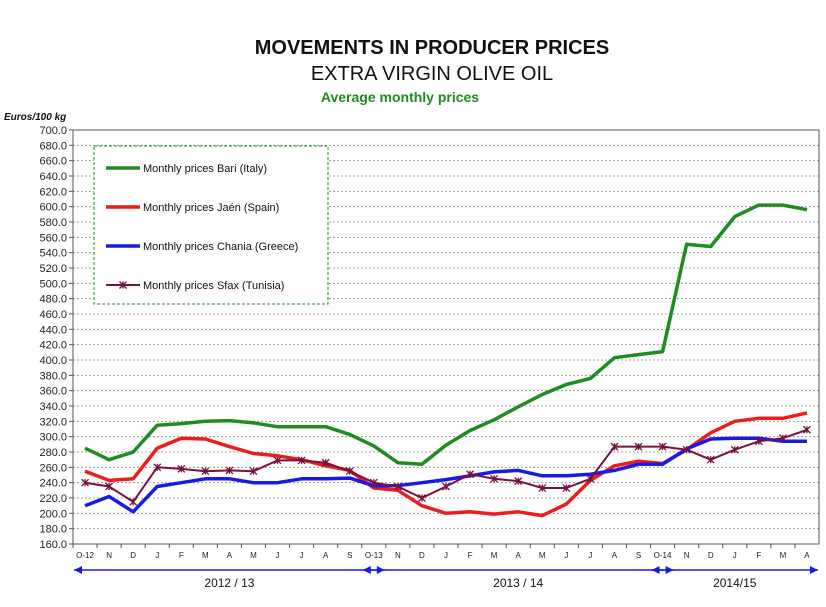 Image resolution: width=826 pixels, height=607 pixels. What do you see at coordinates (211, 208) in the screenshot?
I see `legend-label-1: Monthly prices Jaén (Spain)` at bounding box center [211, 208].